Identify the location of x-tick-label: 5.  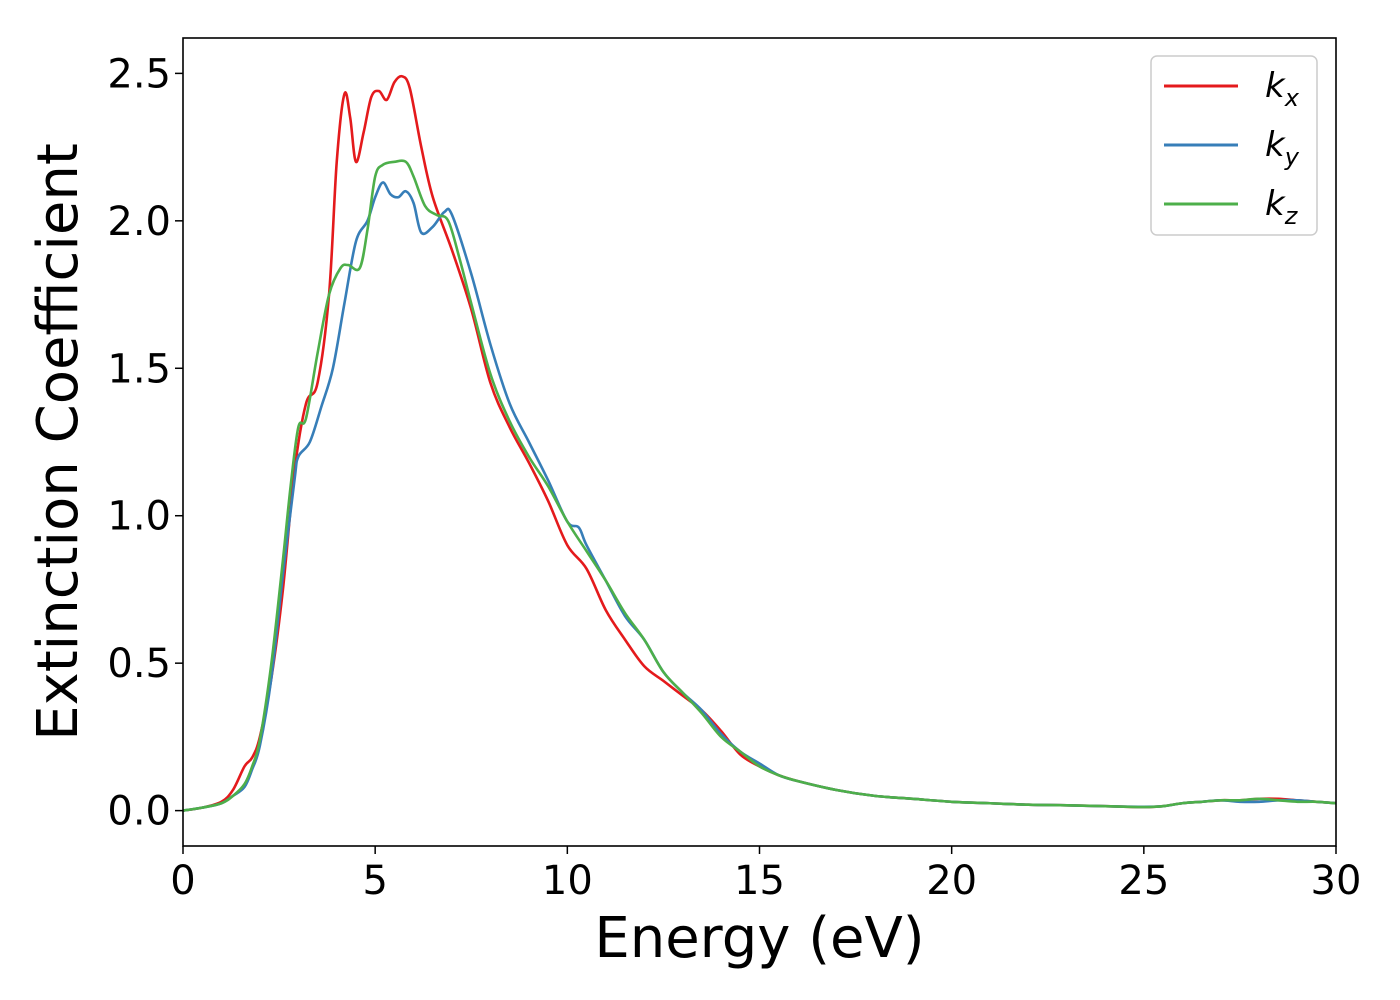
(374, 881).